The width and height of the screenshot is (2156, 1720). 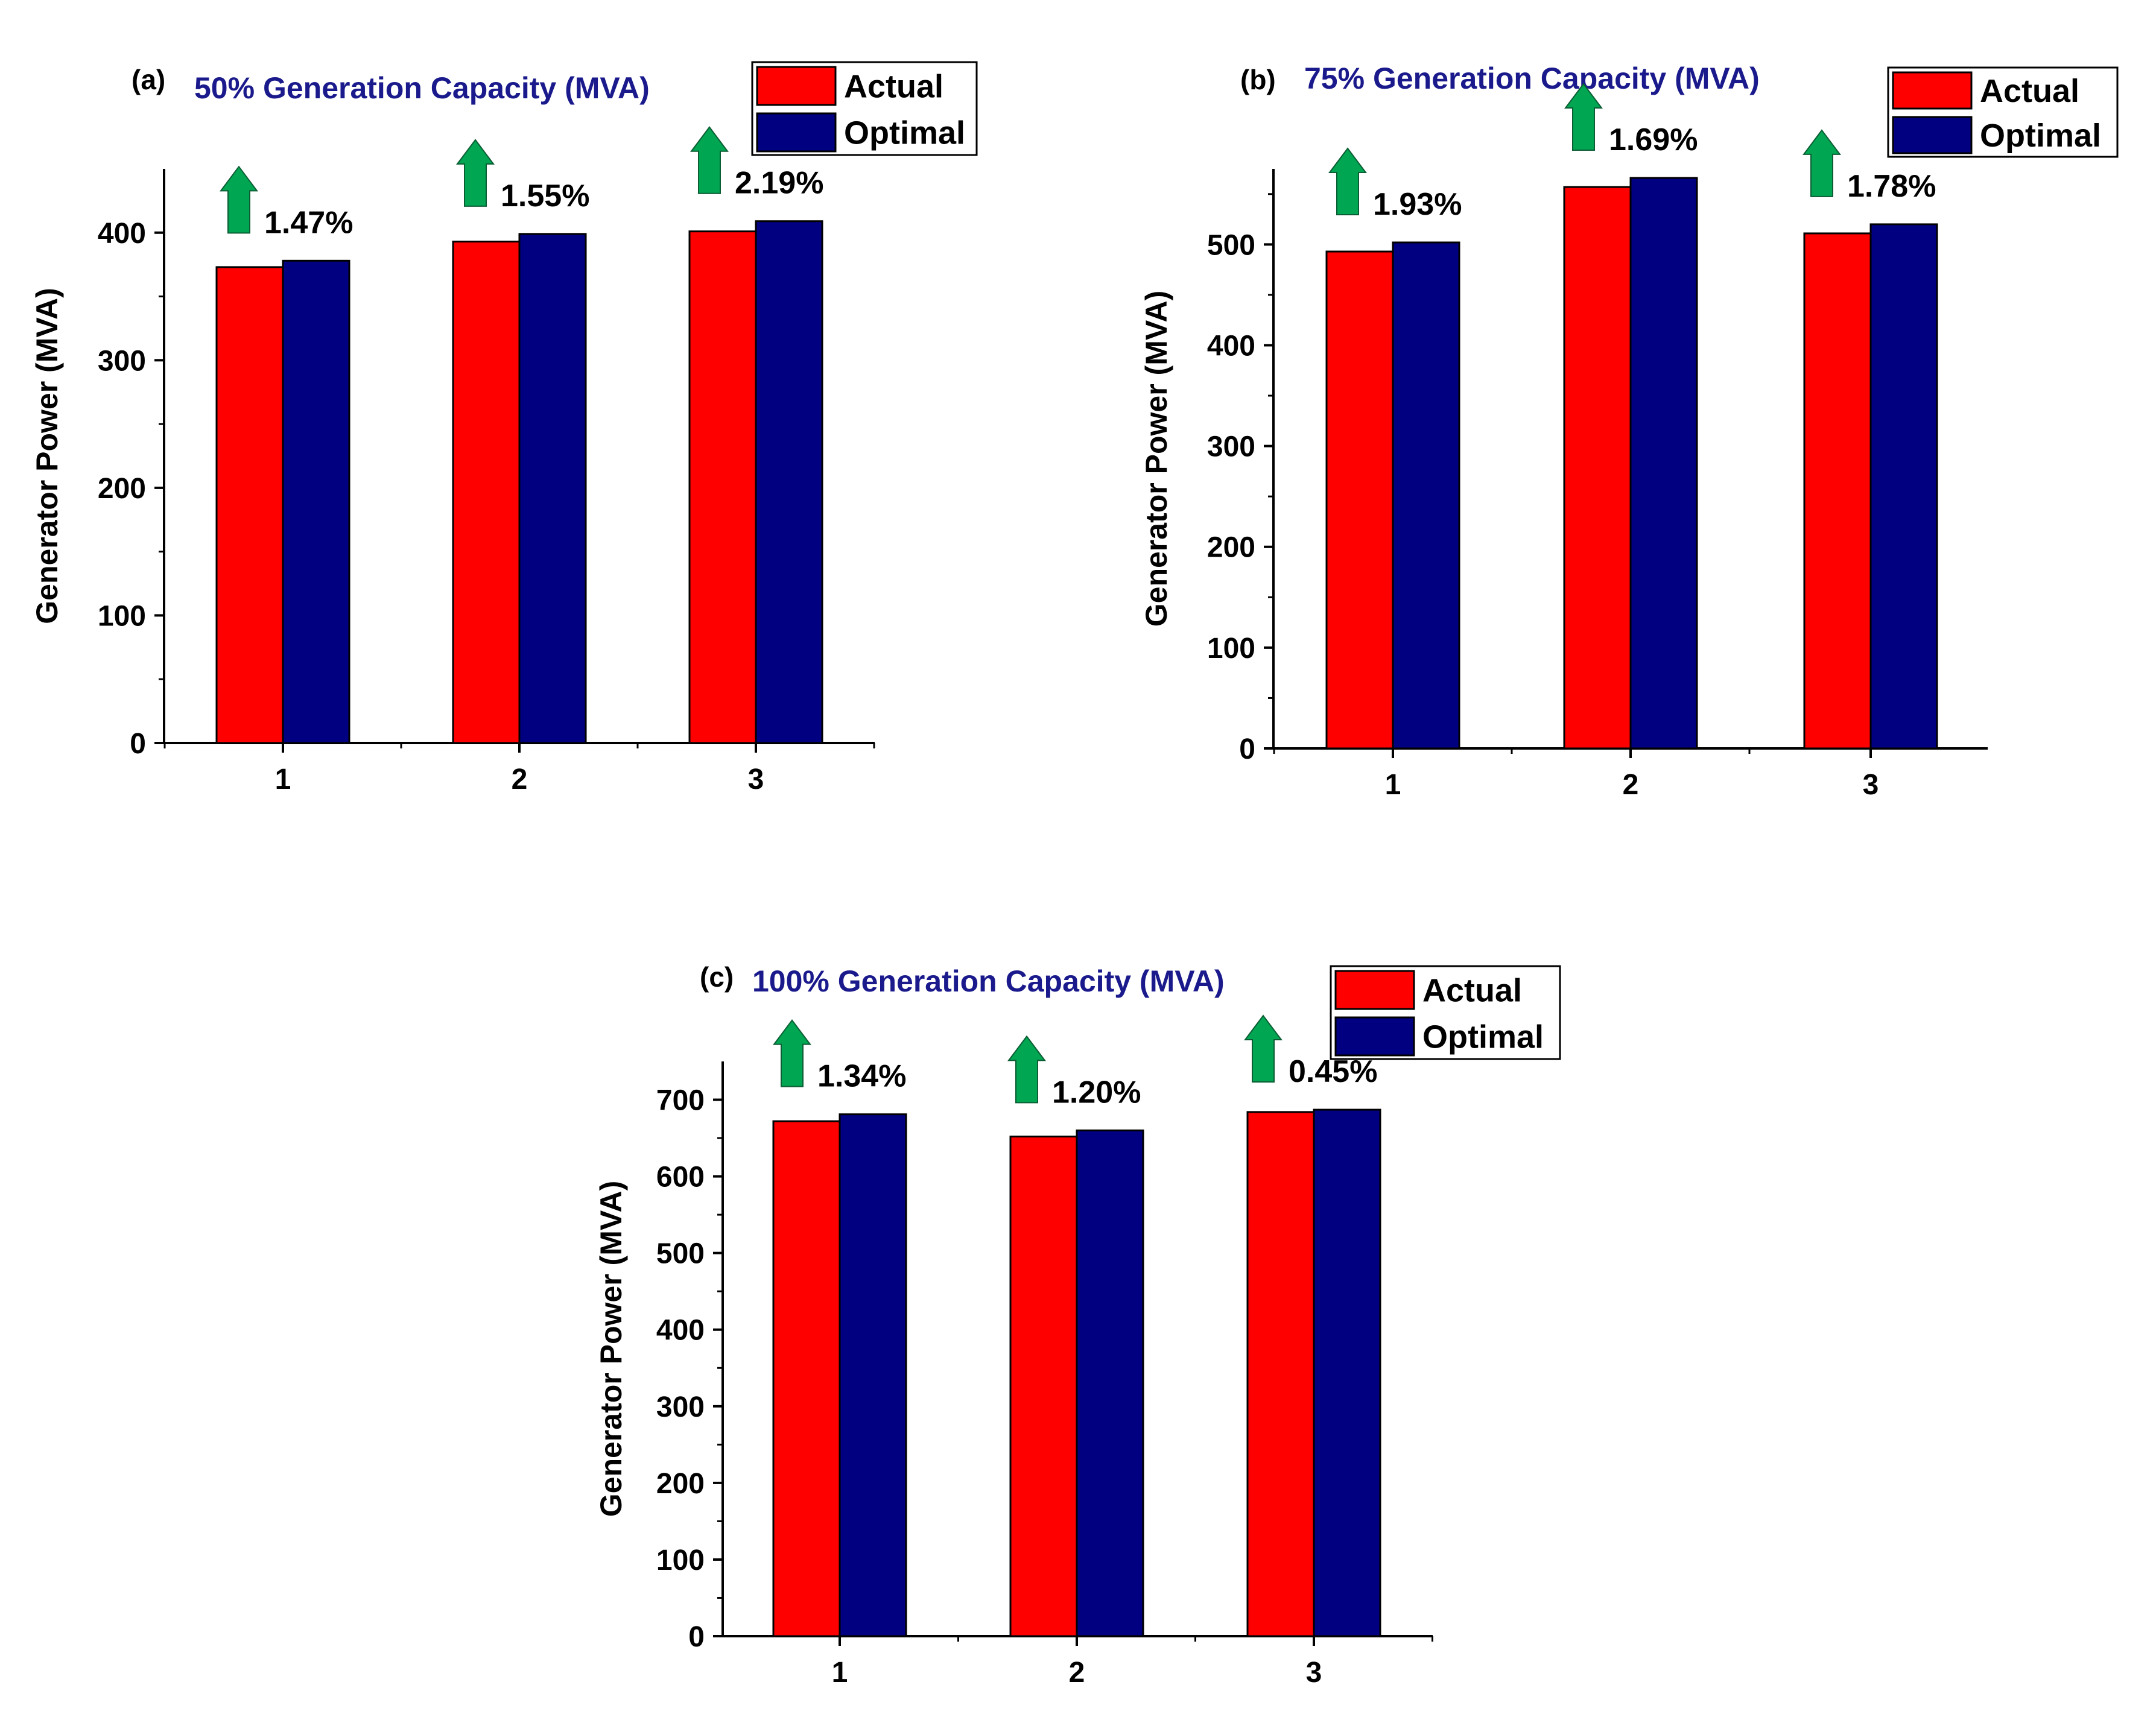 What do you see at coordinates (148, 79) in the screenshot?
I see `panel-label: (a)` at bounding box center [148, 79].